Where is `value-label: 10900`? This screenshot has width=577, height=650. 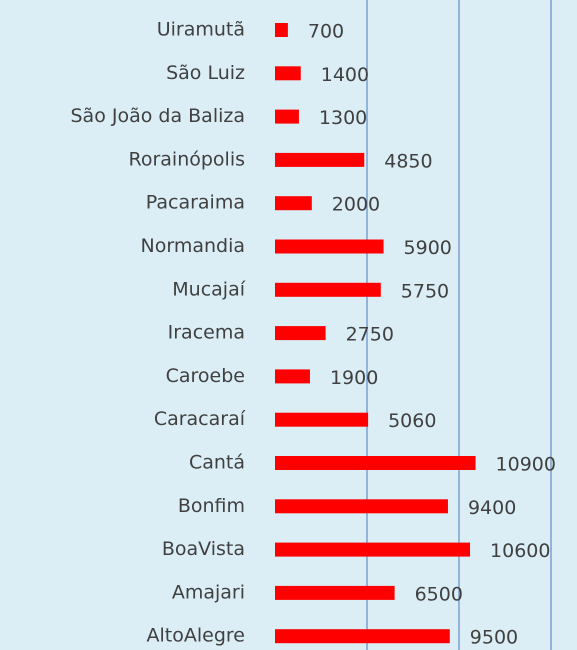 value-label: 10900 is located at coordinates (526, 465).